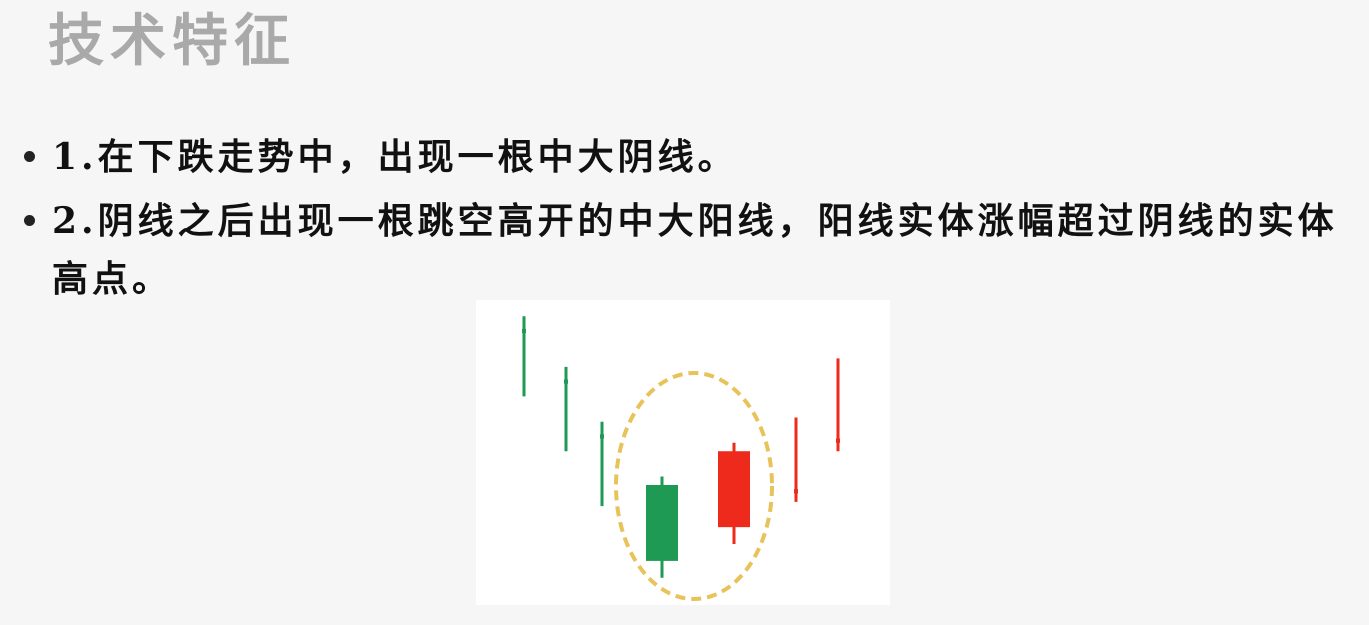  I want to click on diagram-background, so click(683, 452).